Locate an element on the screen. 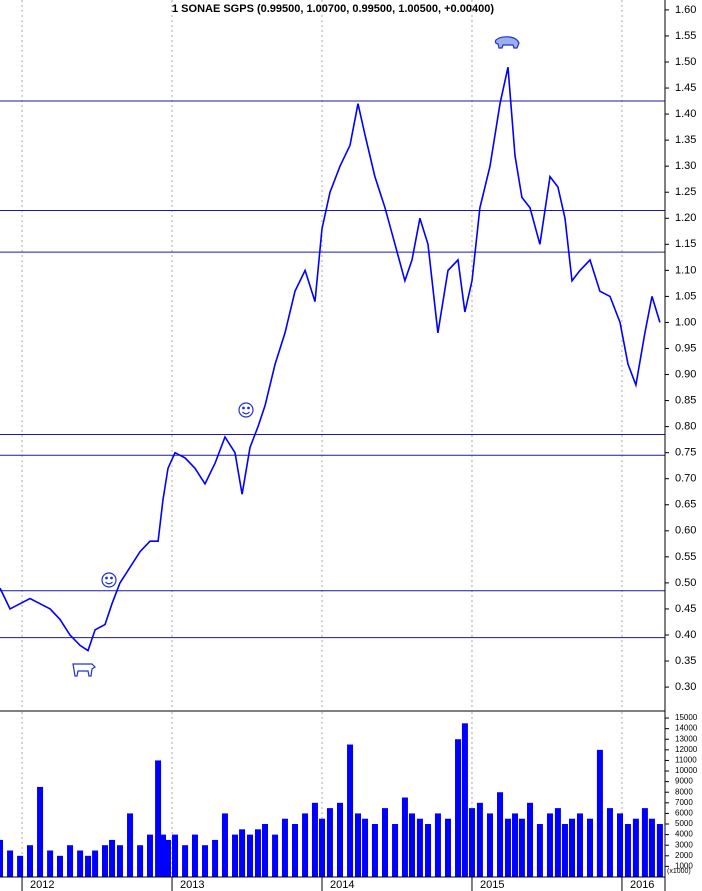 The width and height of the screenshot is (702, 891). y-tick-label: 0.60 is located at coordinates (685, 531).